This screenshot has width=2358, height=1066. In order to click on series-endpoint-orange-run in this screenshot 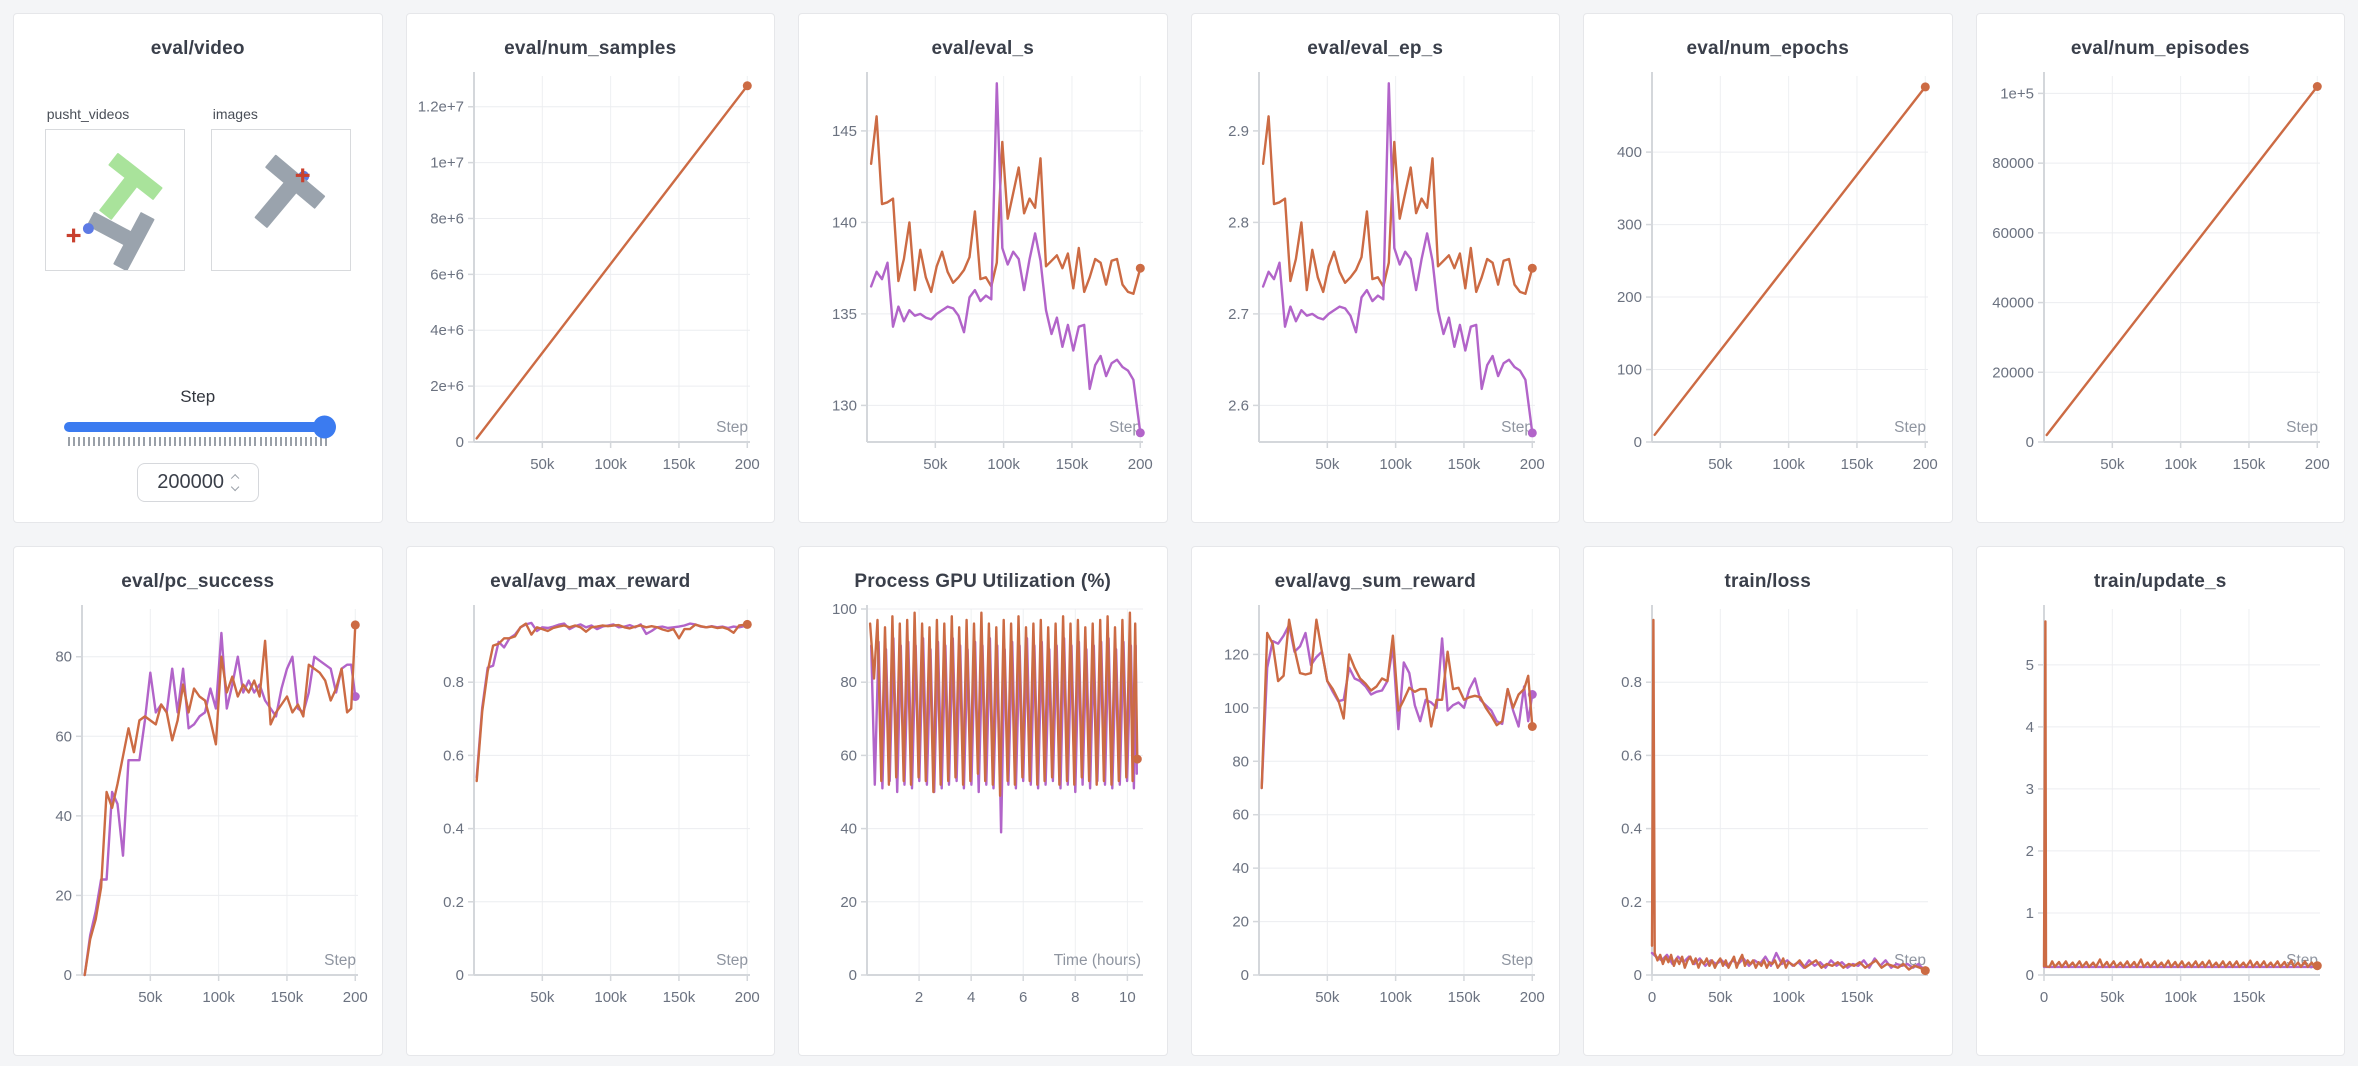, I will do `click(355, 625)`.